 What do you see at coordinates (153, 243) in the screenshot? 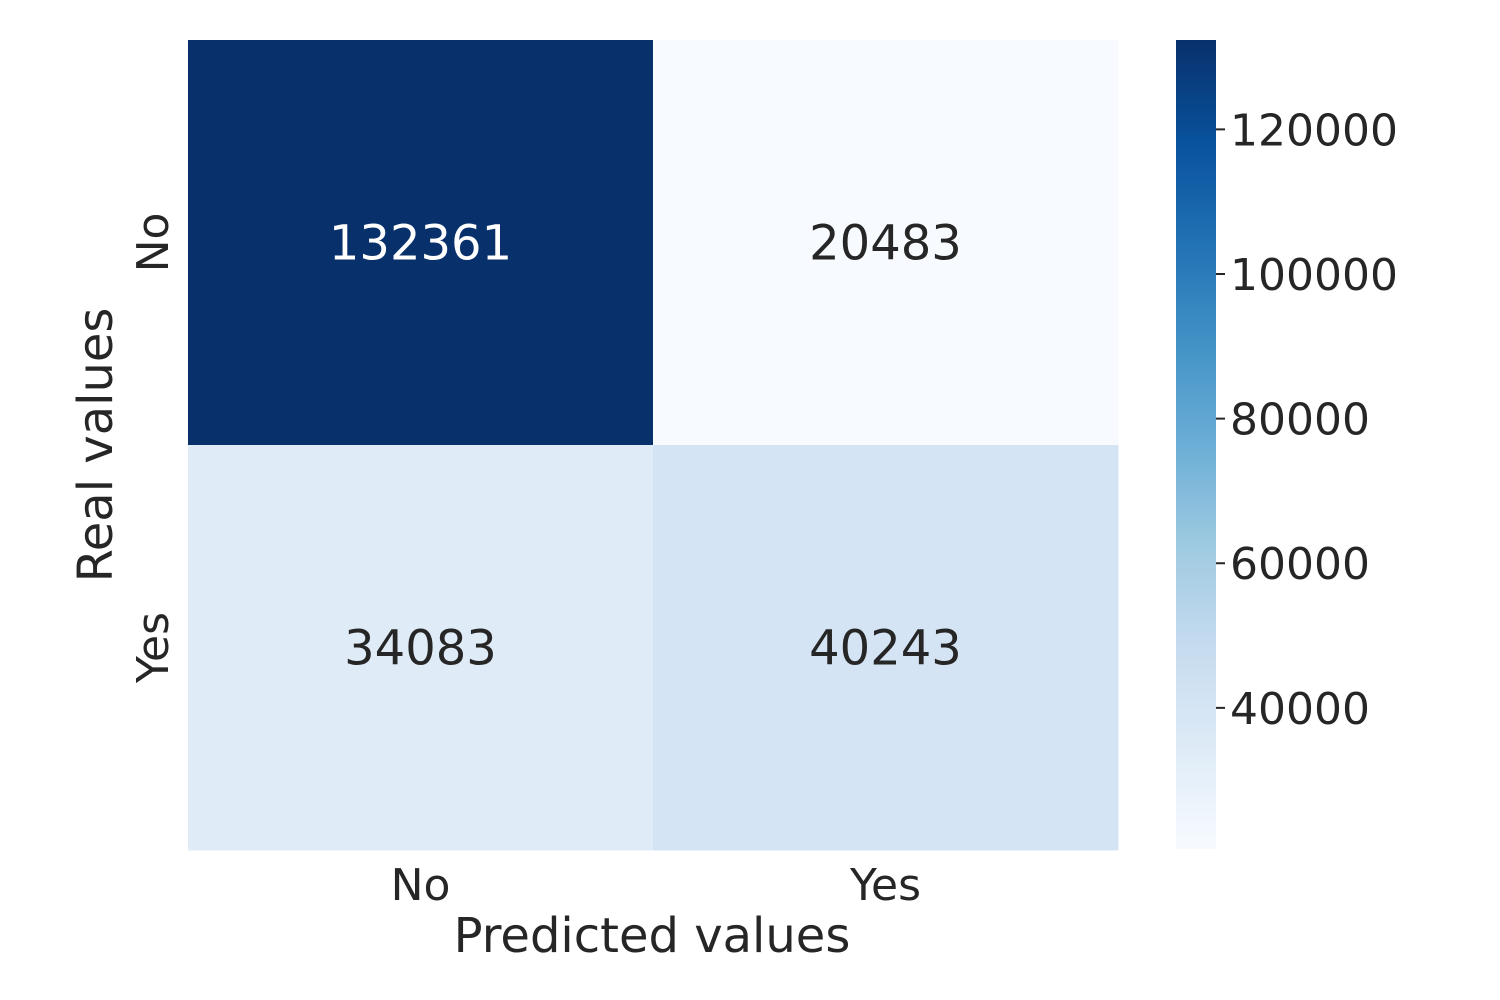
I see `y-tick-label: No` at bounding box center [153, 243].